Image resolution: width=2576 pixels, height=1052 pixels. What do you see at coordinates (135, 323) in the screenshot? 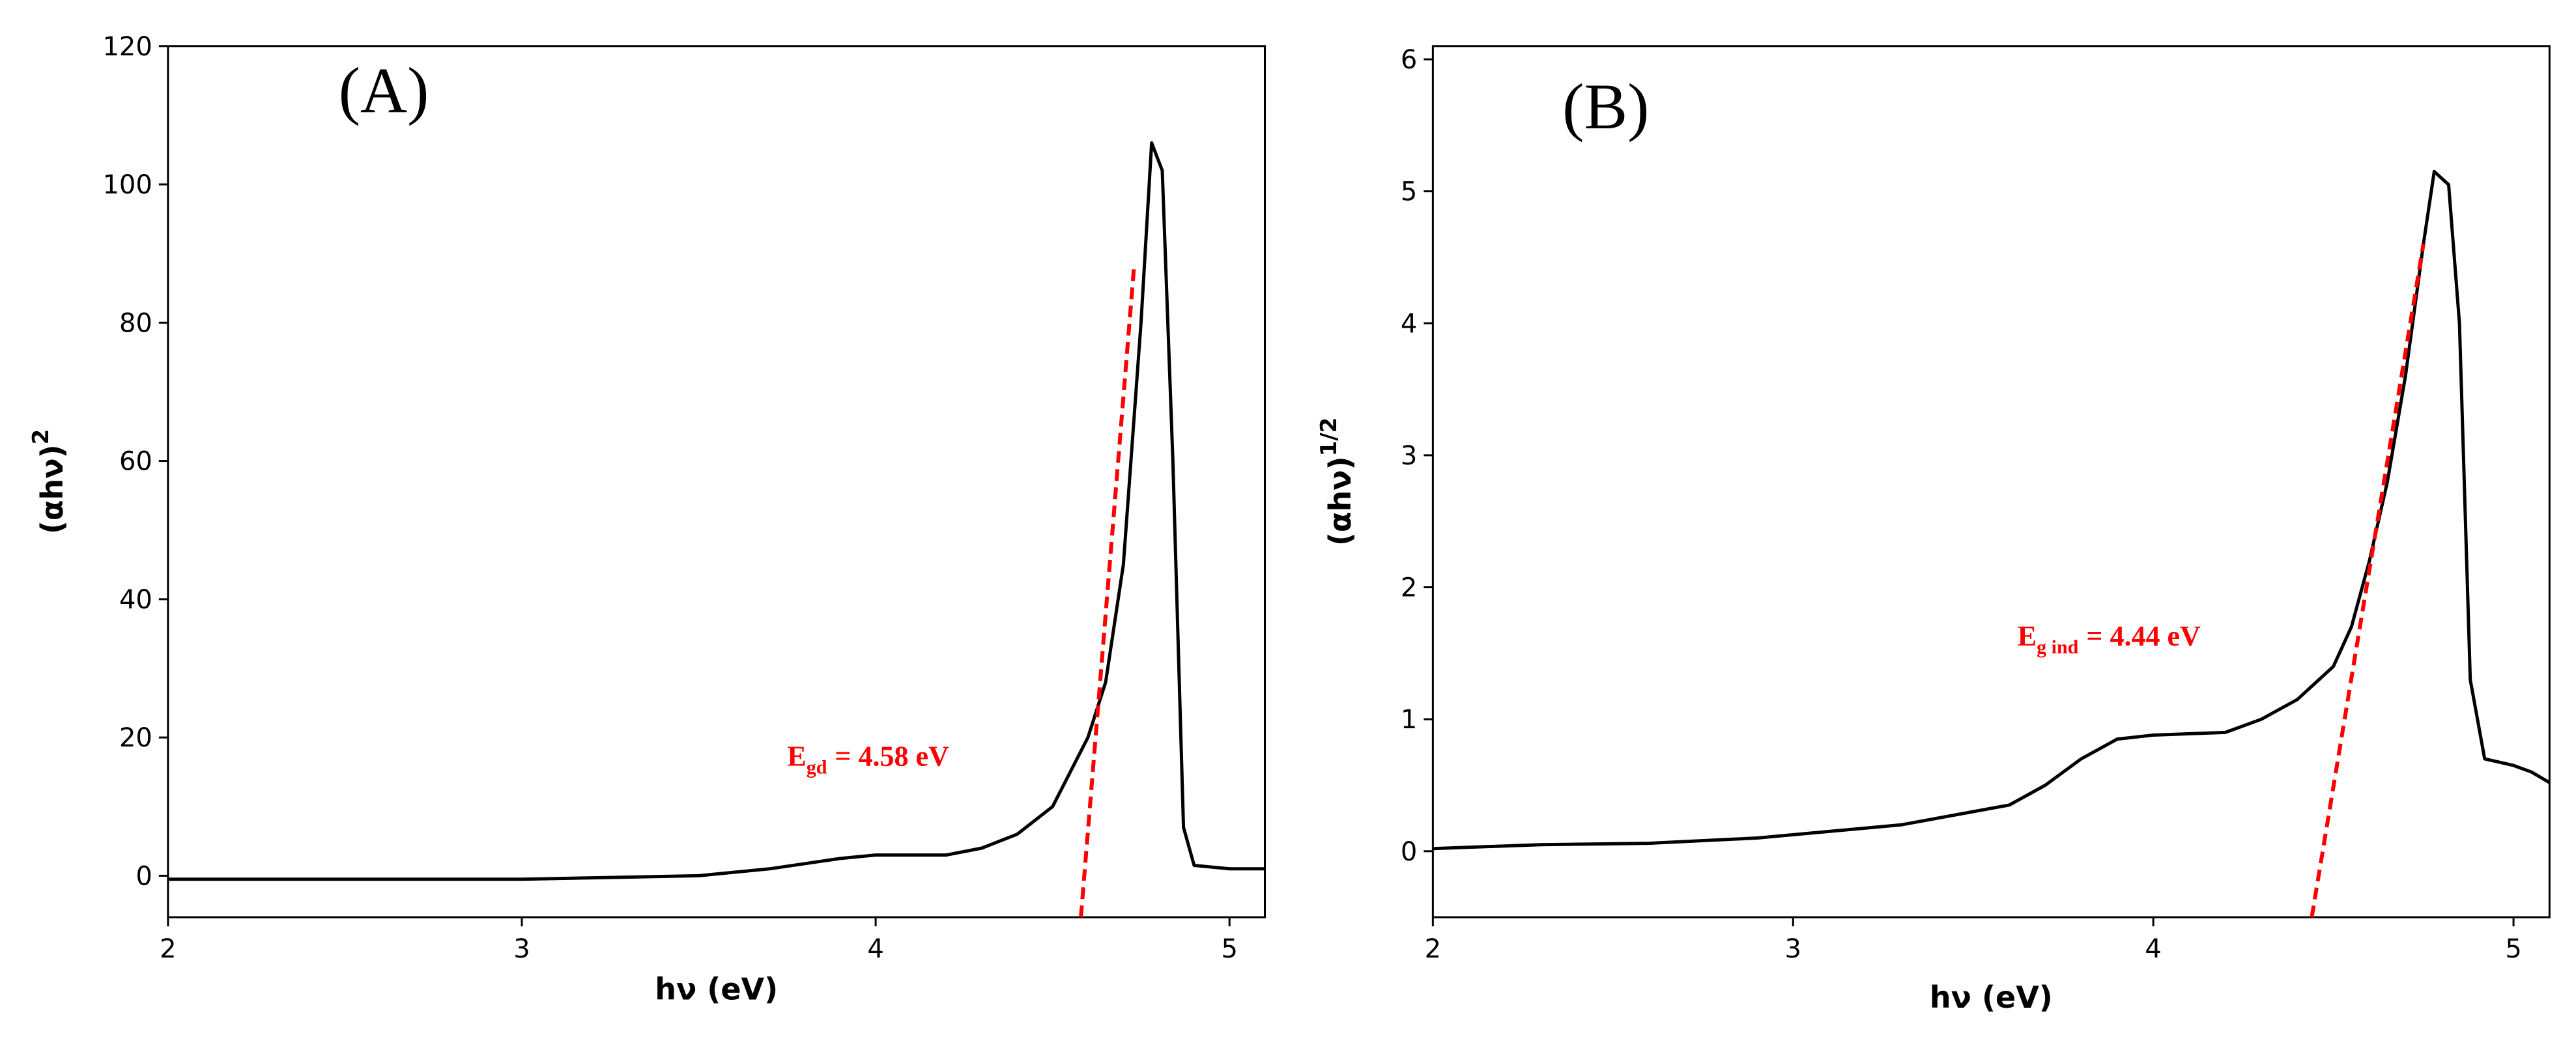
I see `y-tick-label: 80` at bounding box center [135, 323].